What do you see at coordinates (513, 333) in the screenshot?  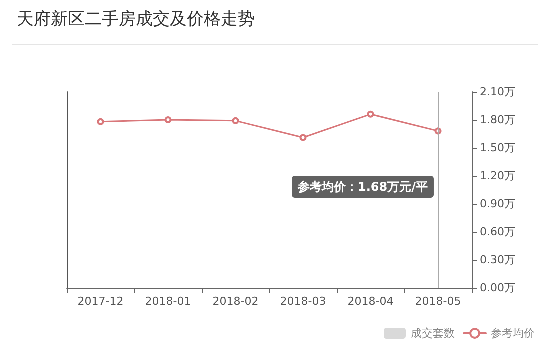 I see `legend-label: 参考均价` at bounding box center [513, 333].